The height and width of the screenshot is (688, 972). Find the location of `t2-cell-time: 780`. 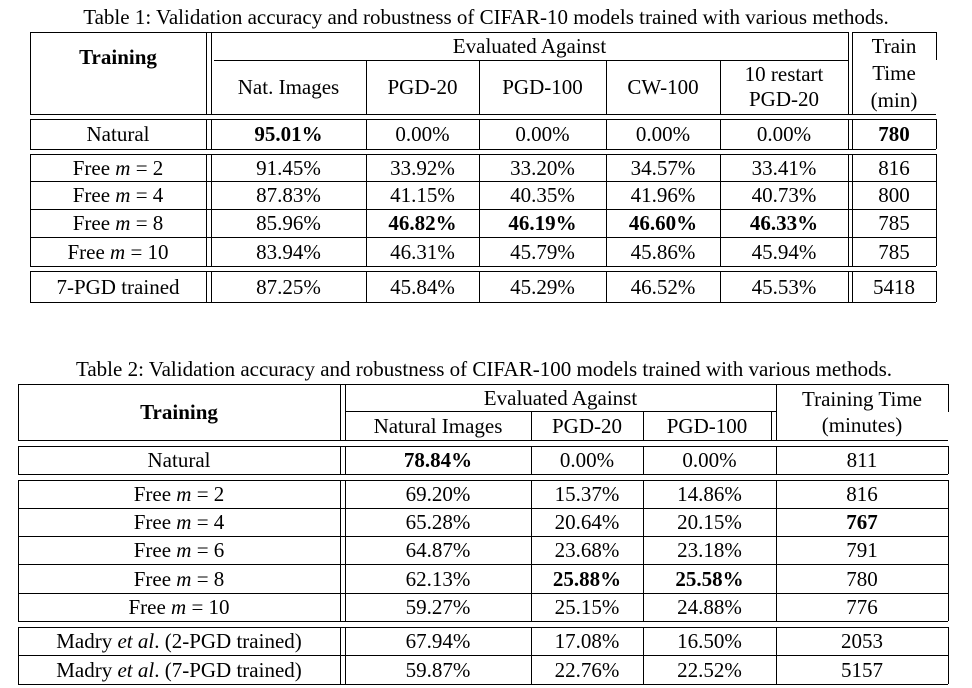

t2-cell-time: 780 is located at coordinates (862, 578).